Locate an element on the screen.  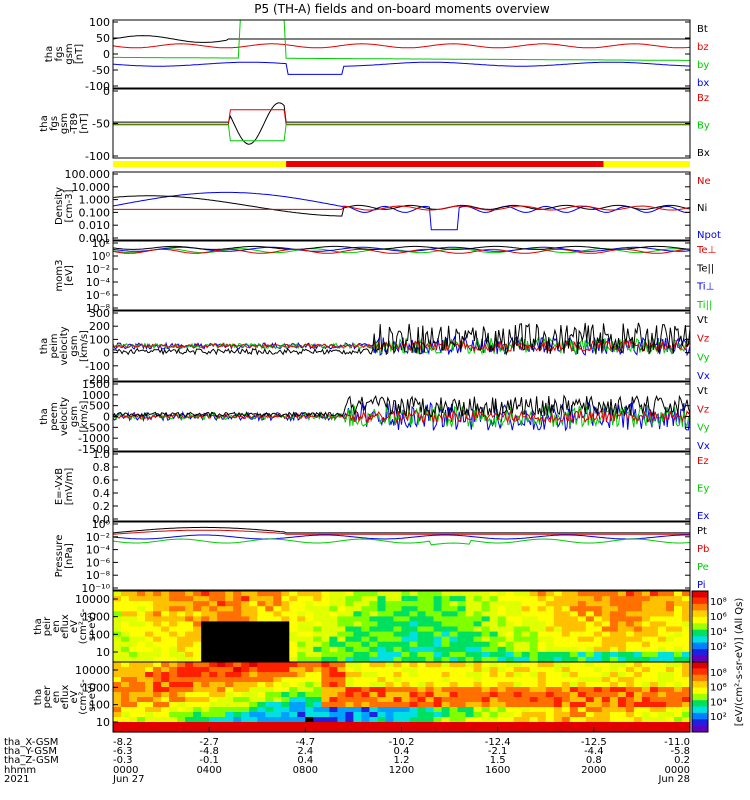
trace-vz is located at coordinates (401, 416).